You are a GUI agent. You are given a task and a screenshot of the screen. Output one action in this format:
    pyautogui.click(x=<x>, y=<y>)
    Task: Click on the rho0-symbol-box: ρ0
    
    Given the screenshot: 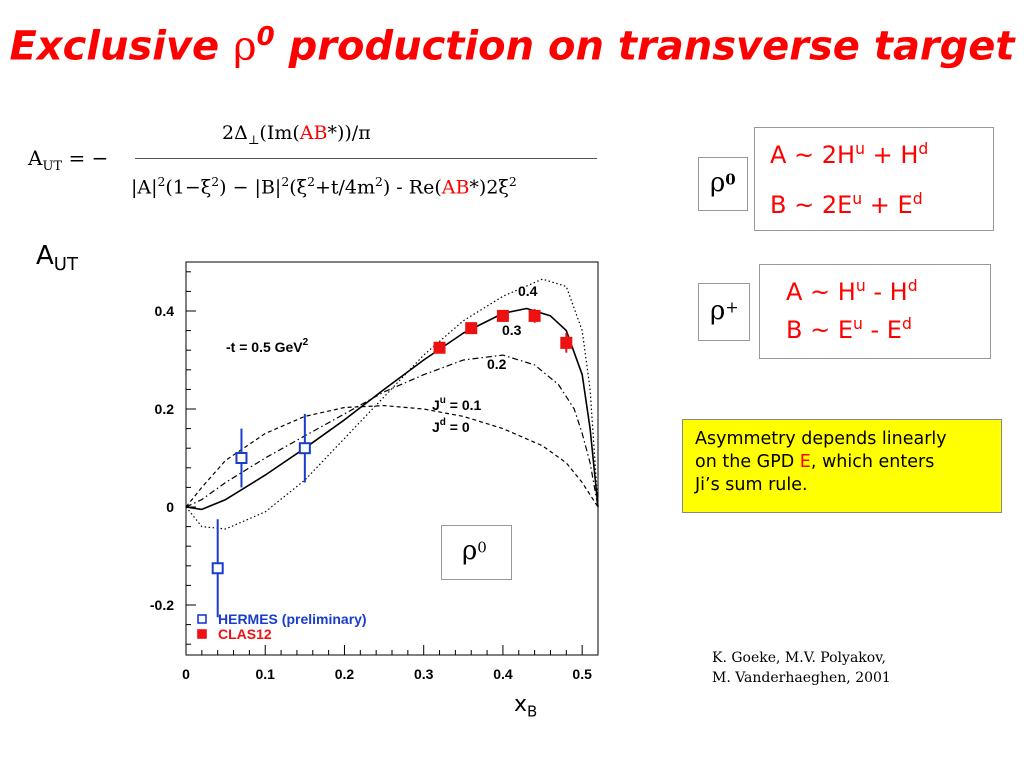 What is the action you would take?
    pyautogui.click(x=723, y=184)
    